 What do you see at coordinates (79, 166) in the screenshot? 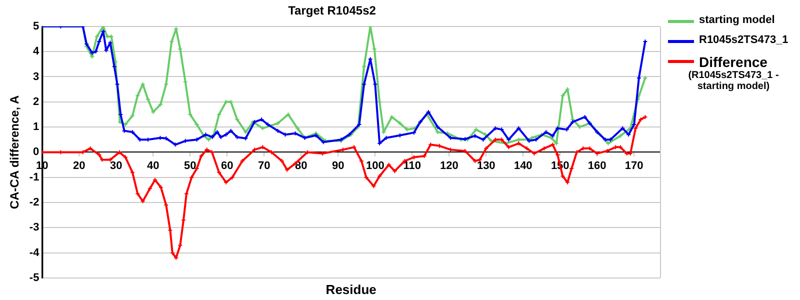
I see `x-tick-label: 20` at bounding box center [79, 166].